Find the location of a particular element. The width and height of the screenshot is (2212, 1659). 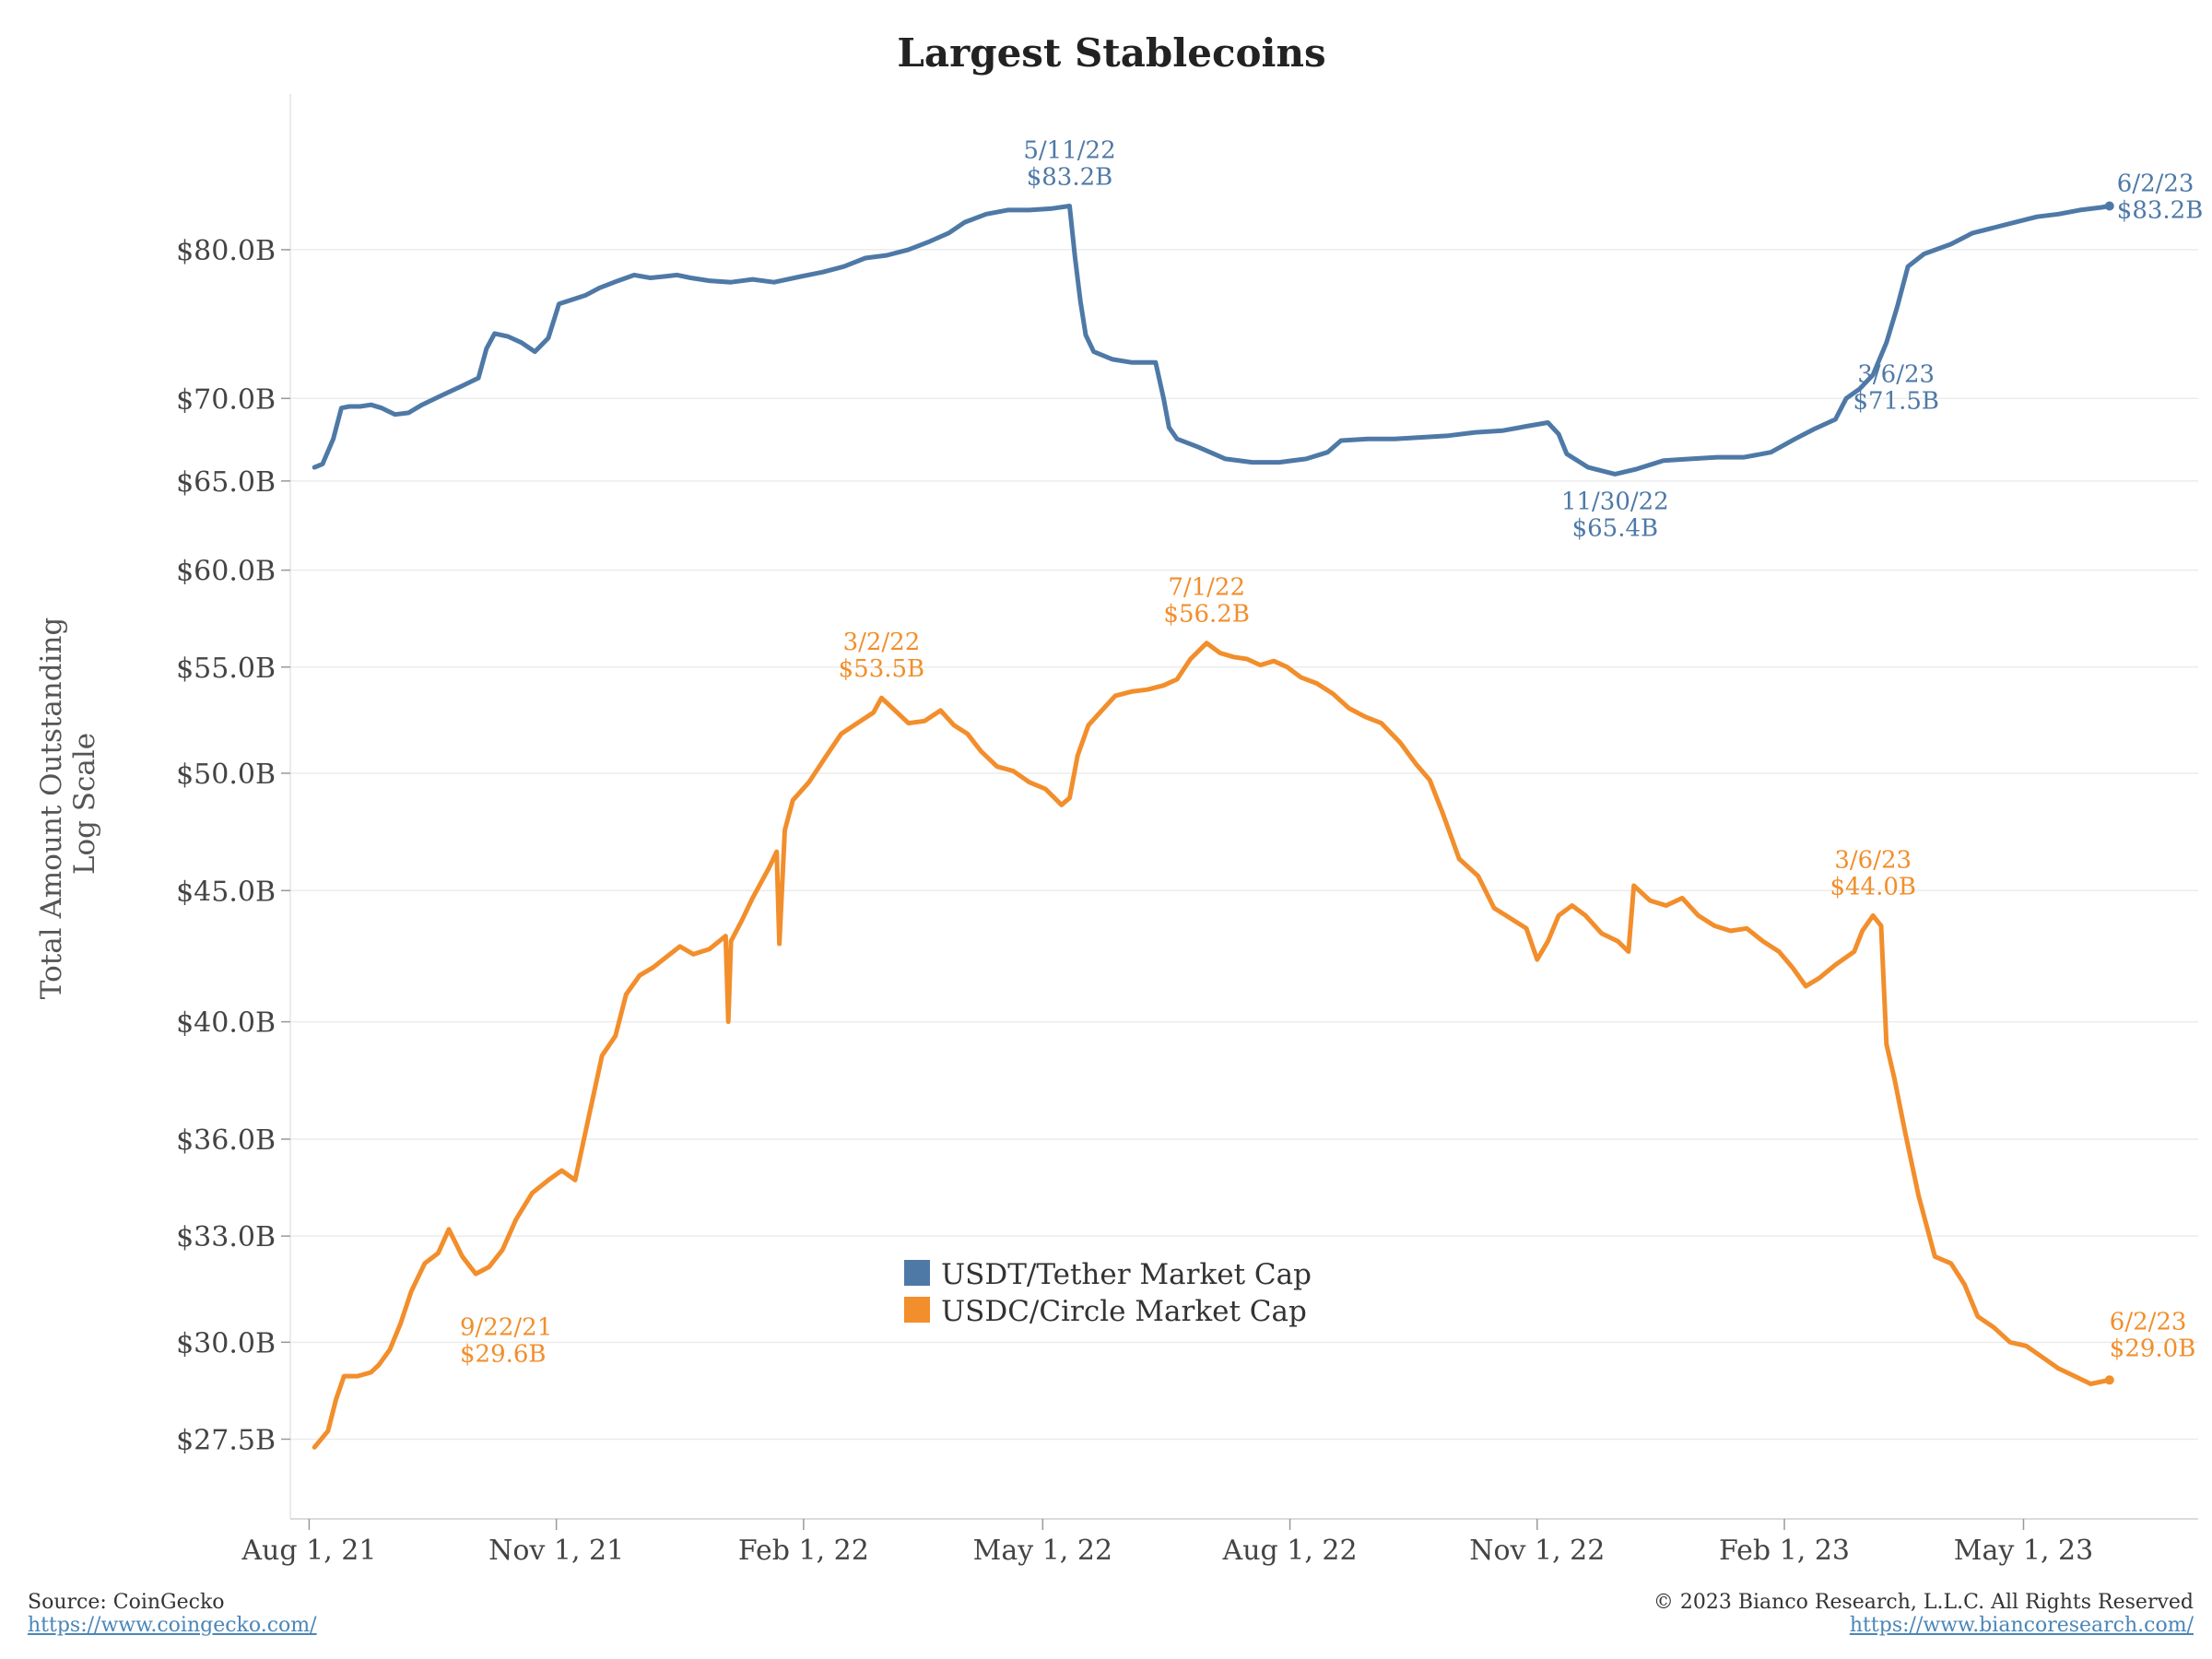

annotation-line: $53.5B is located at coordinates (882, 669).